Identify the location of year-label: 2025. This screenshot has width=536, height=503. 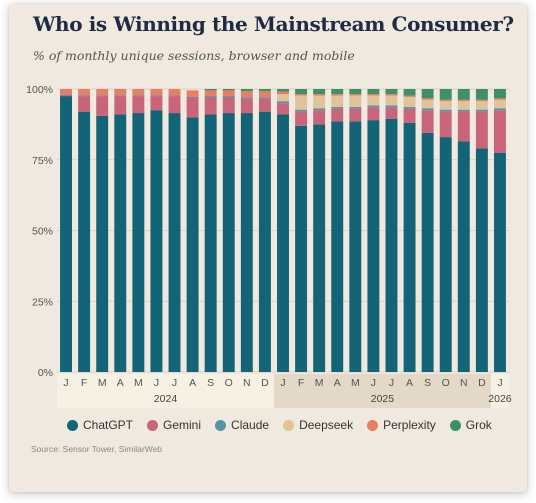
(383, 399).